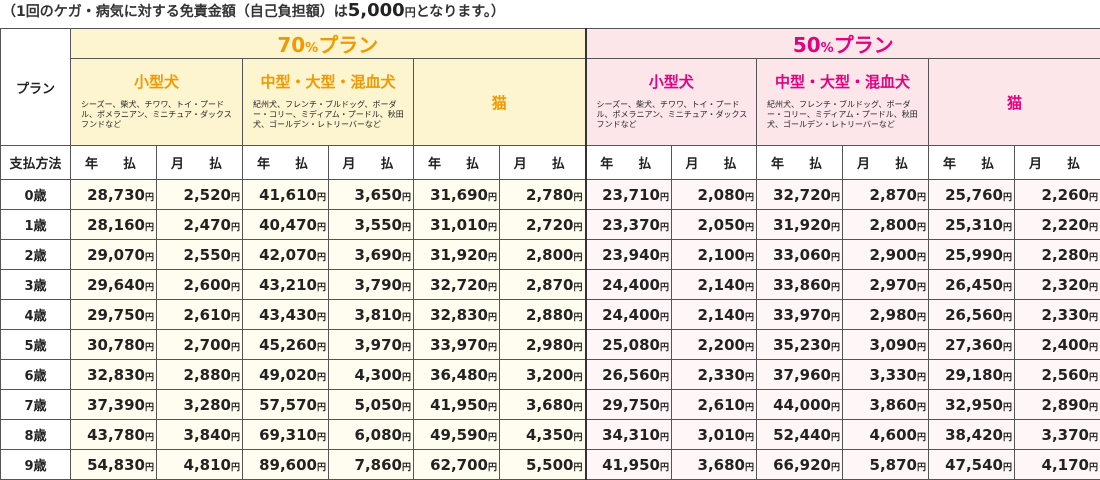 This screenshot has width=1100, height=480. What do you see at coordinates (721, 345) in the screenshot?
I see `premium-amount: 2,200` at bounding box center [721, 345].